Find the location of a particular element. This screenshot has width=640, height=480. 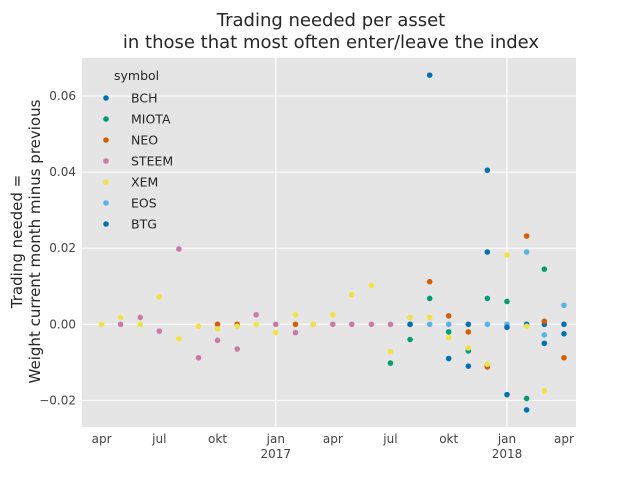

series-btg is located at coordinates (458, 326).